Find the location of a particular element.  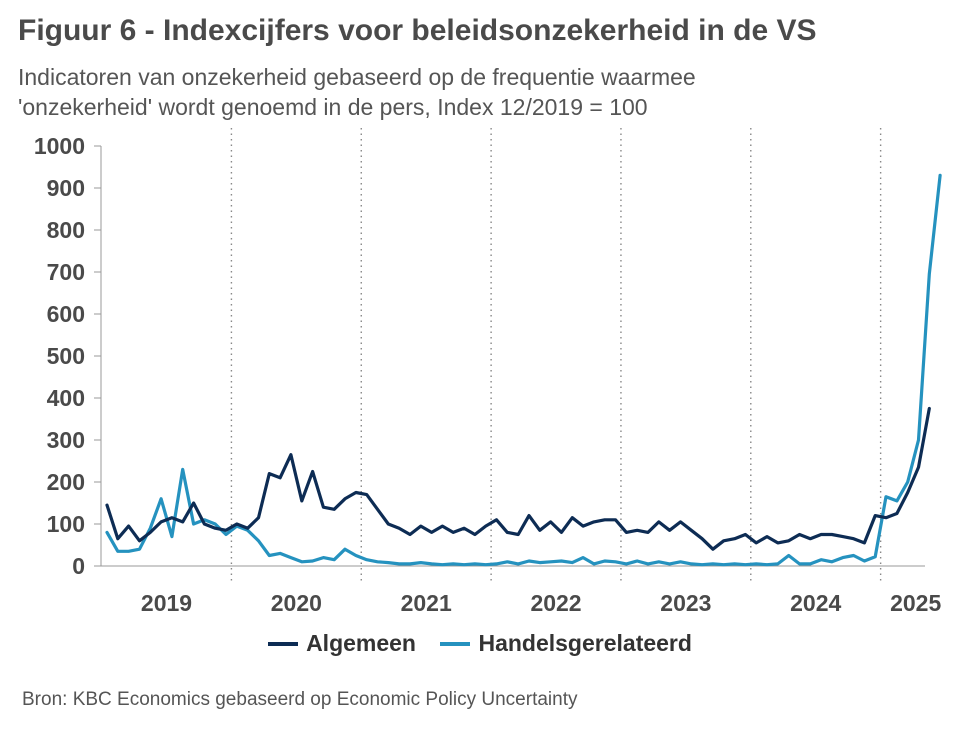

y-axis-ticks: 0 100 200 300 400 500 600 700 800 900 1000 is located at coordinates (67, 356).